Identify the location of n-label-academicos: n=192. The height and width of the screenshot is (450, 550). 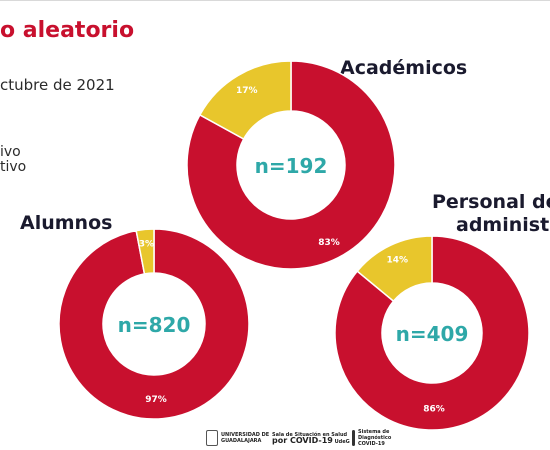
(291, 166).